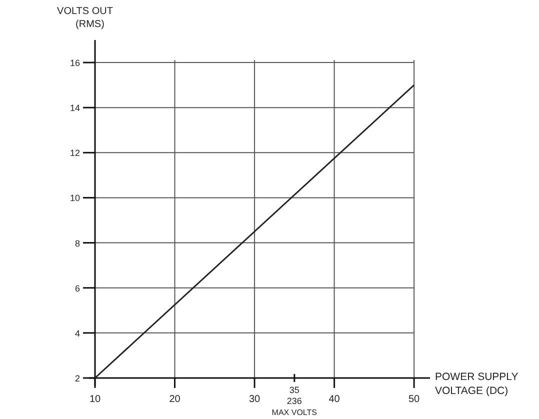  Describe the element at coordinates (254, 399) in the screenshot. I see `x-tick-label: 30` at that location.